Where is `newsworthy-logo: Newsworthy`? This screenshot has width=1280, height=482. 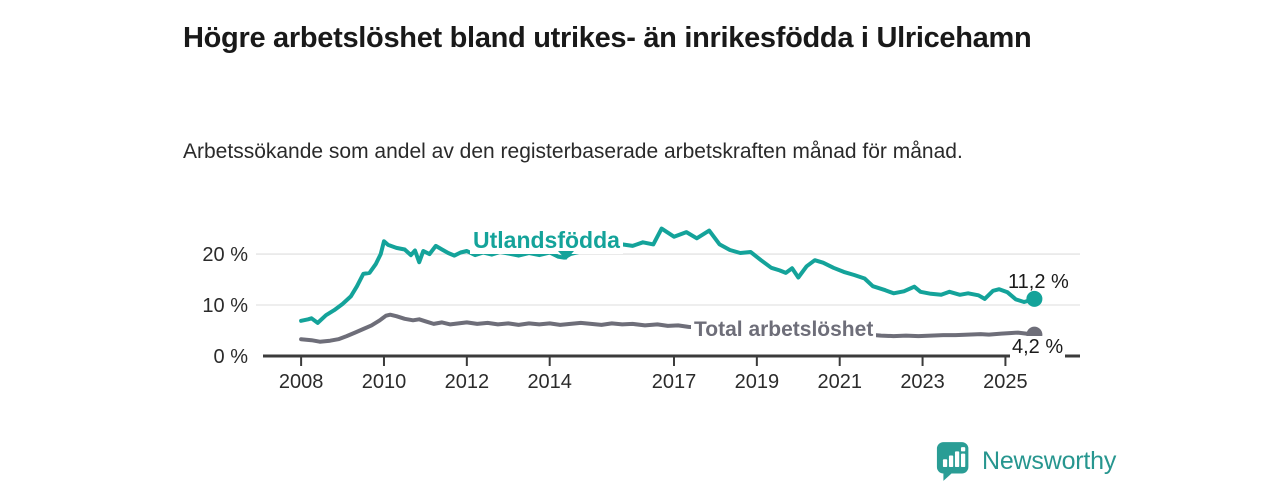
newsworthy-logo: Newsworthy is located at coordinates (1026, 461).